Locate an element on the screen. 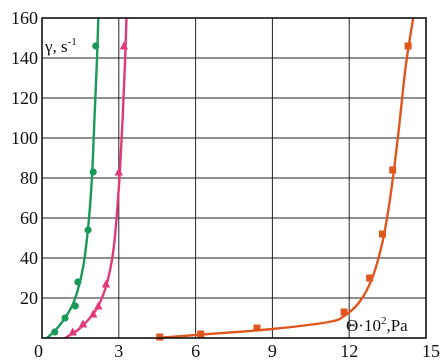 This screenshot has height=361, width=441. y-tick-label: 140 is located at coordinates (24, 58).